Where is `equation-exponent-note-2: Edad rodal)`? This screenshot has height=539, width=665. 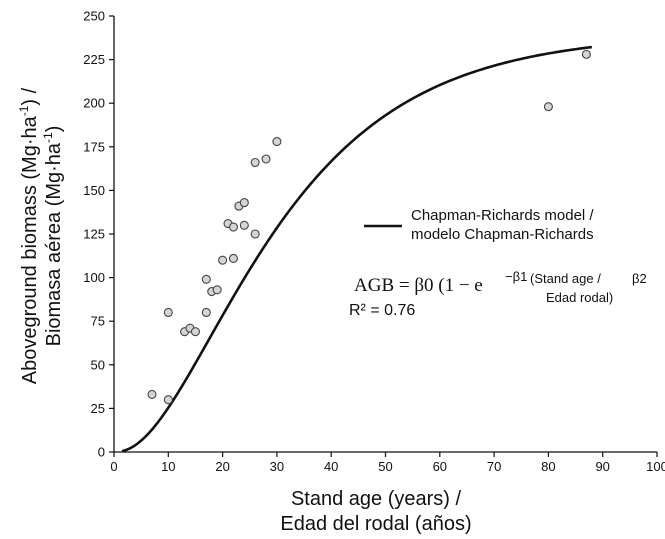 equation-exponent-note-2: Edad rodal) is located at coordinates (579, 297).